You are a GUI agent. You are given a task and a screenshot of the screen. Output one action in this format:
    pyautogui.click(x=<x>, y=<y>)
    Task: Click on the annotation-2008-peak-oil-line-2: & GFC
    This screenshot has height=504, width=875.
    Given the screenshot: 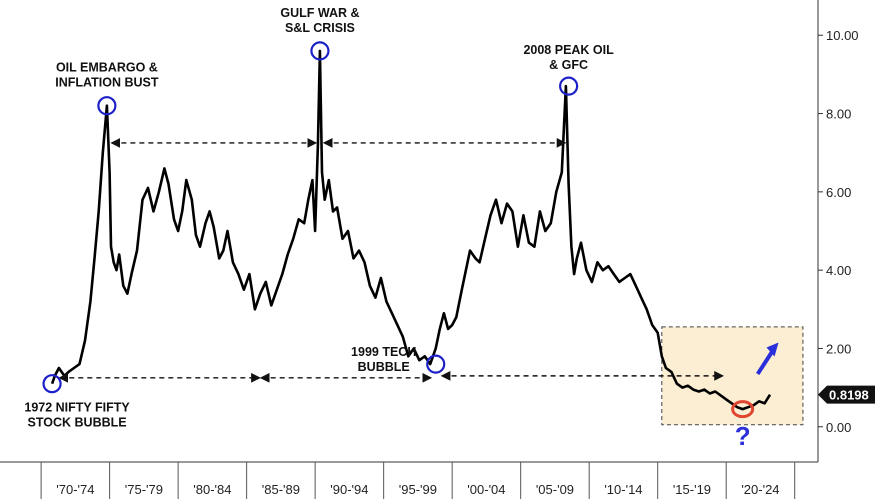 What is the action you would take?
    pyautogui.click(x=568, y=65)
    